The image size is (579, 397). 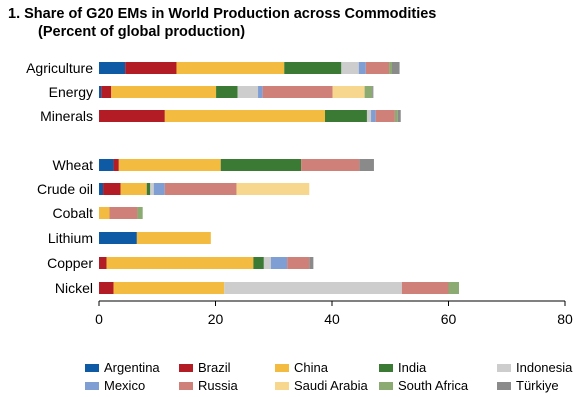 What do you see at coordinates (103, 263) in the screenshot?
I see `bar-copper-brazil` at bounding box center [103, 263].